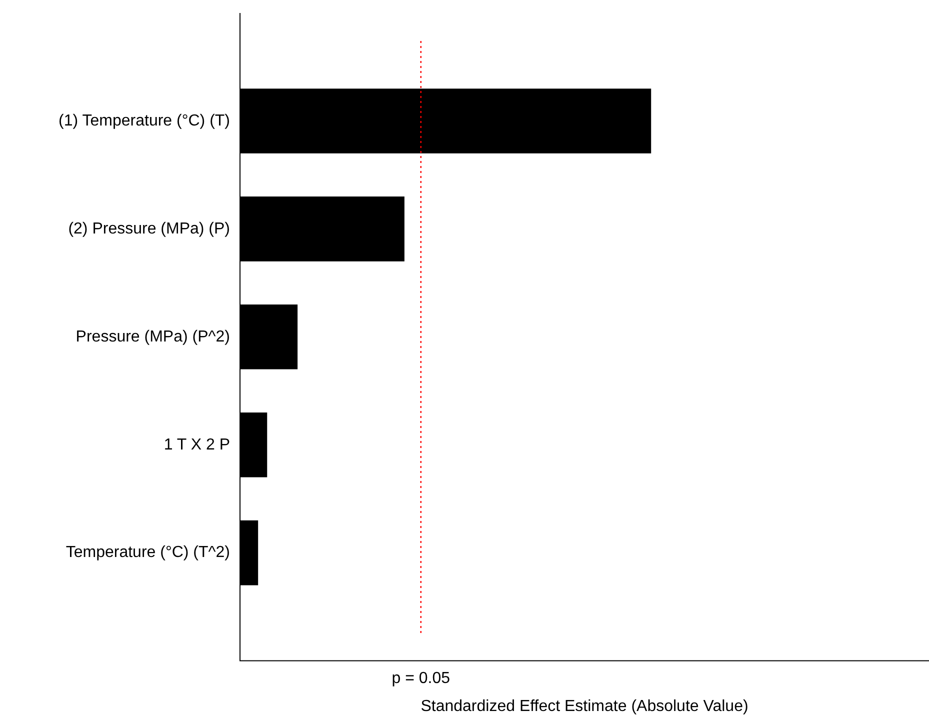 The image size is (929, 720). Describe the element at coordinates (197, 445) in the screenshot. I see `y-tick-label: 1 T X 2 P` at that location.